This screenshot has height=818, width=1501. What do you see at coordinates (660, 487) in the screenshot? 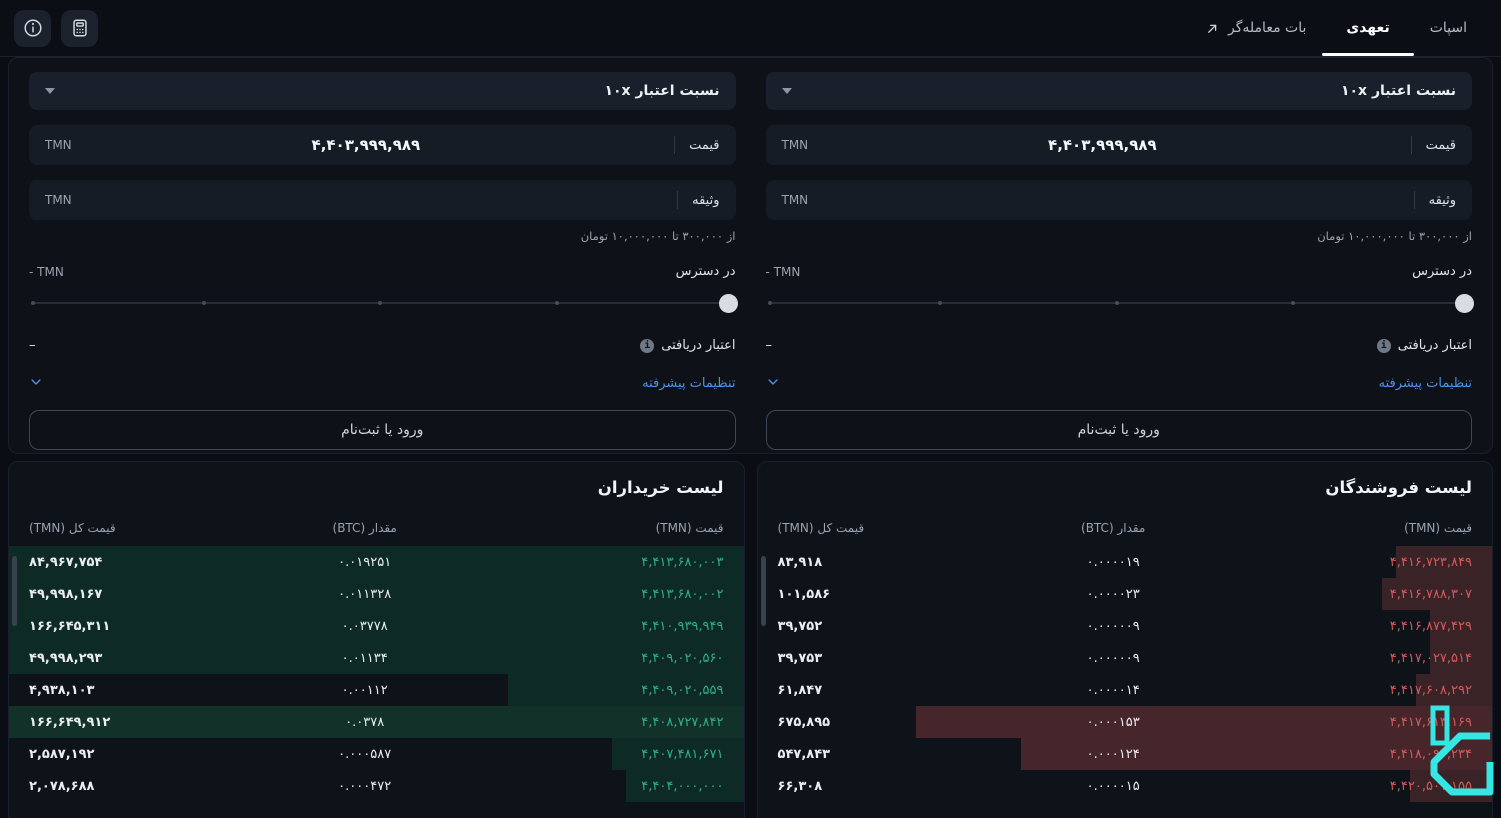
I see `buyers-table-title: لیست خریداران` at bounding box center [660, 487].